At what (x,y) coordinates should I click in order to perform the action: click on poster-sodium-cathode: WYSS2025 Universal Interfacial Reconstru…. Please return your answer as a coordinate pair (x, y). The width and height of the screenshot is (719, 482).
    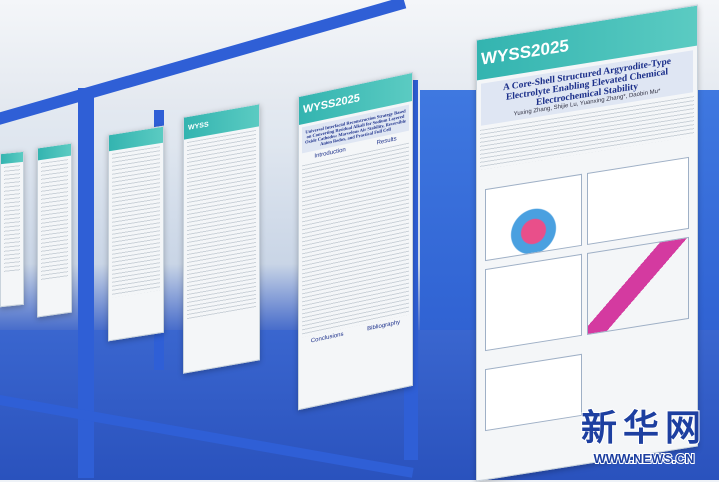
    Looking at the image, I should click on (355, 241).